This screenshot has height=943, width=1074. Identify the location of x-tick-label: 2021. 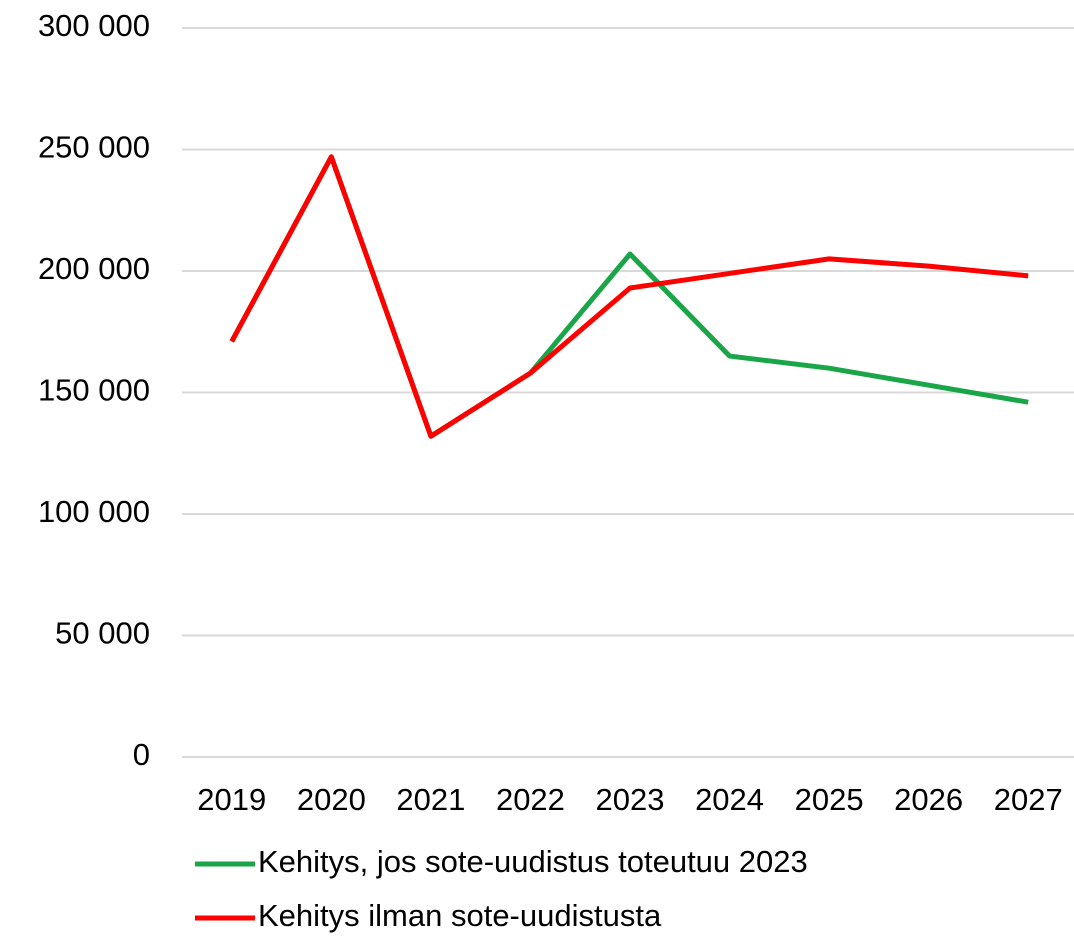
(430, 799).